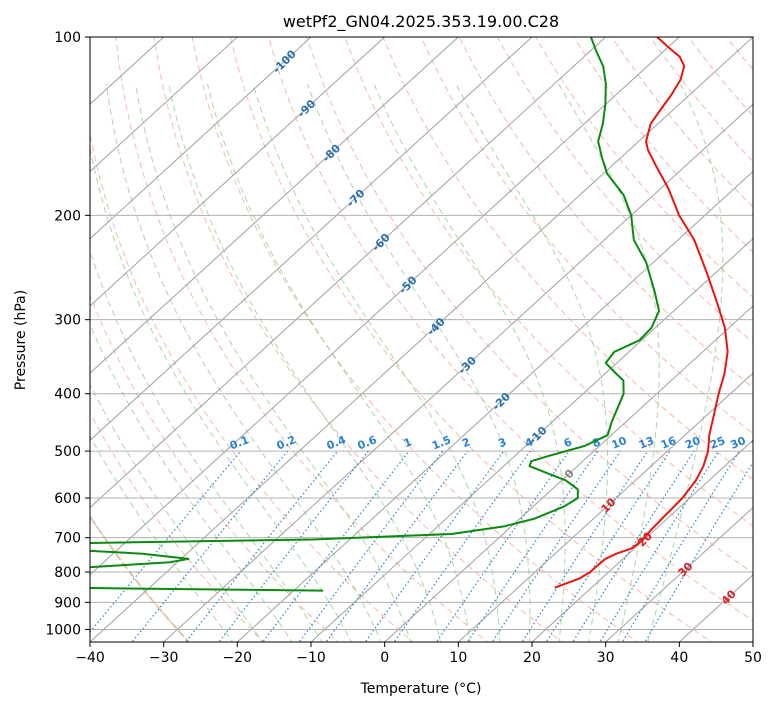 The width and height of the screenshot is (775, 708). Describe the element at coordinates (692, 443) in the screenshot. I see `mixing-ratio-label: 20` at that location.